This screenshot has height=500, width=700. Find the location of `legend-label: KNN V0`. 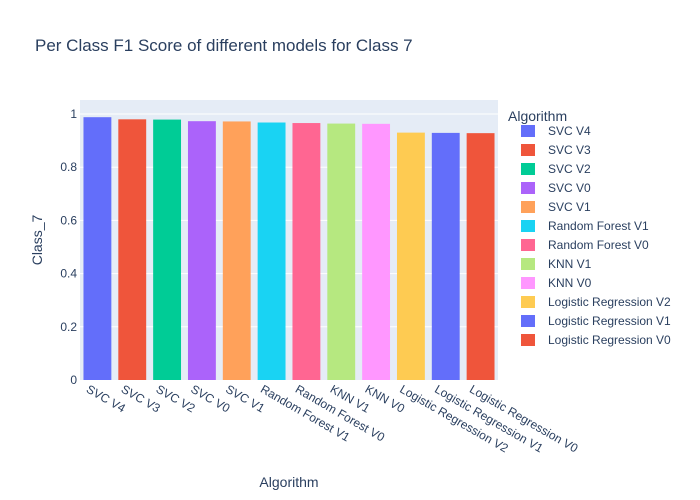

legend-label: KNN V0 is located at coordinates (570, 283).